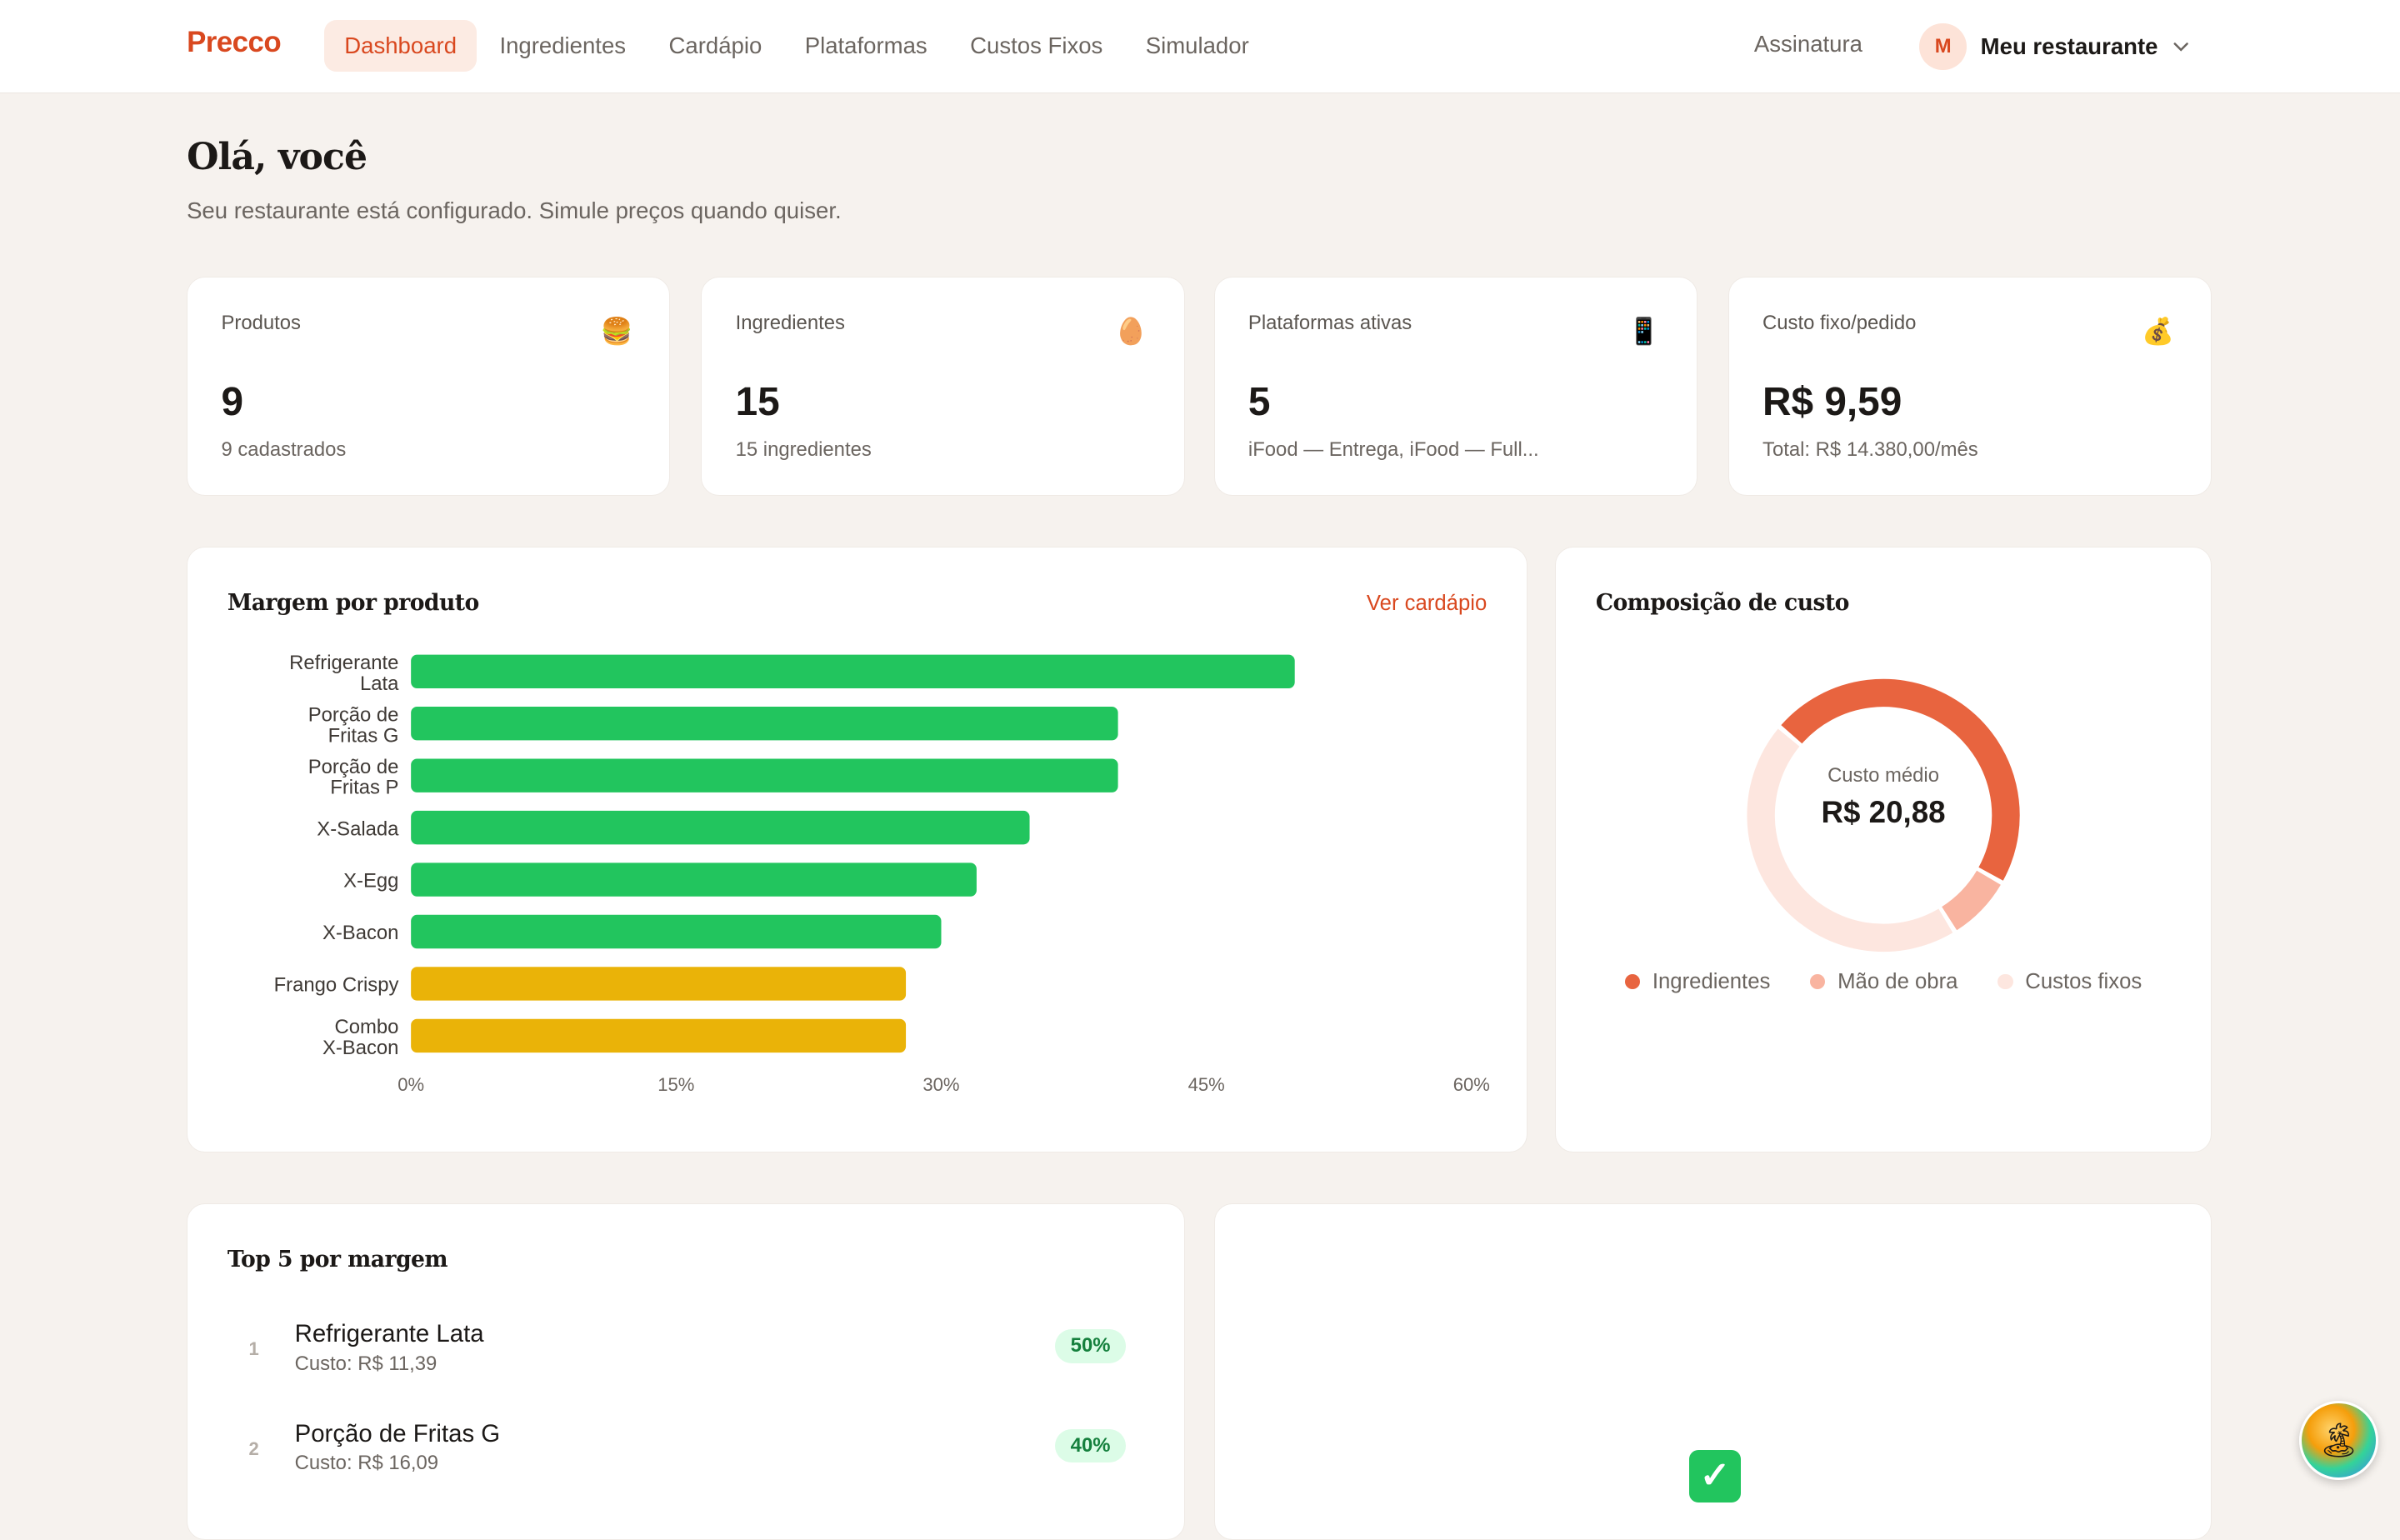  What do you see at coordinates (1330, 322) in the screenshot?
I see `stat-label: Plataformas ativas` at bounding box center [1330, 322].